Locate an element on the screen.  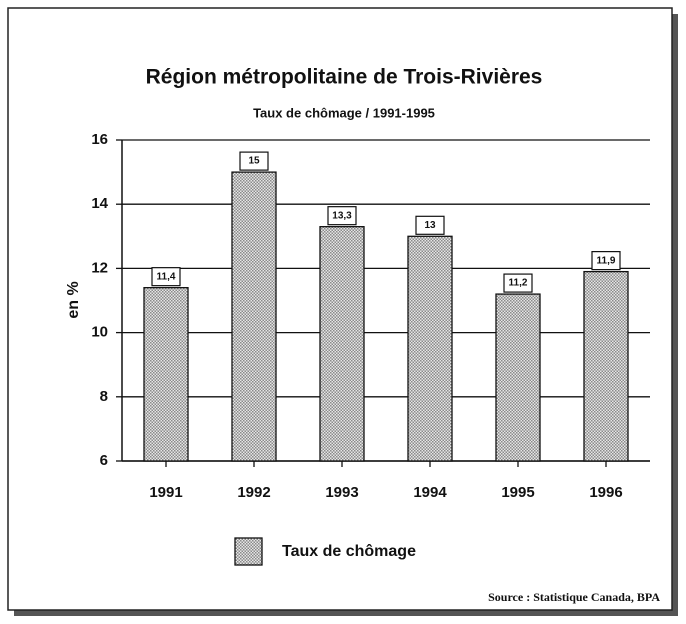
value-label: 11,2 is located at coordinates (518, 283).